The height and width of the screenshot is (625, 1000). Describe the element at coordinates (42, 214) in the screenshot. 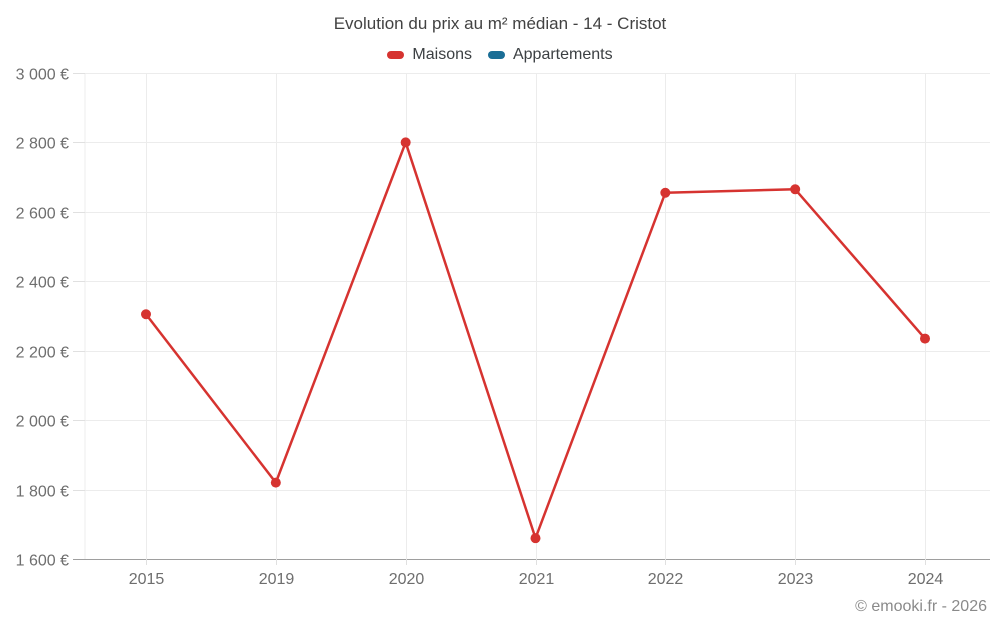

I see `y-tick-label: 2 600 €` at that location.